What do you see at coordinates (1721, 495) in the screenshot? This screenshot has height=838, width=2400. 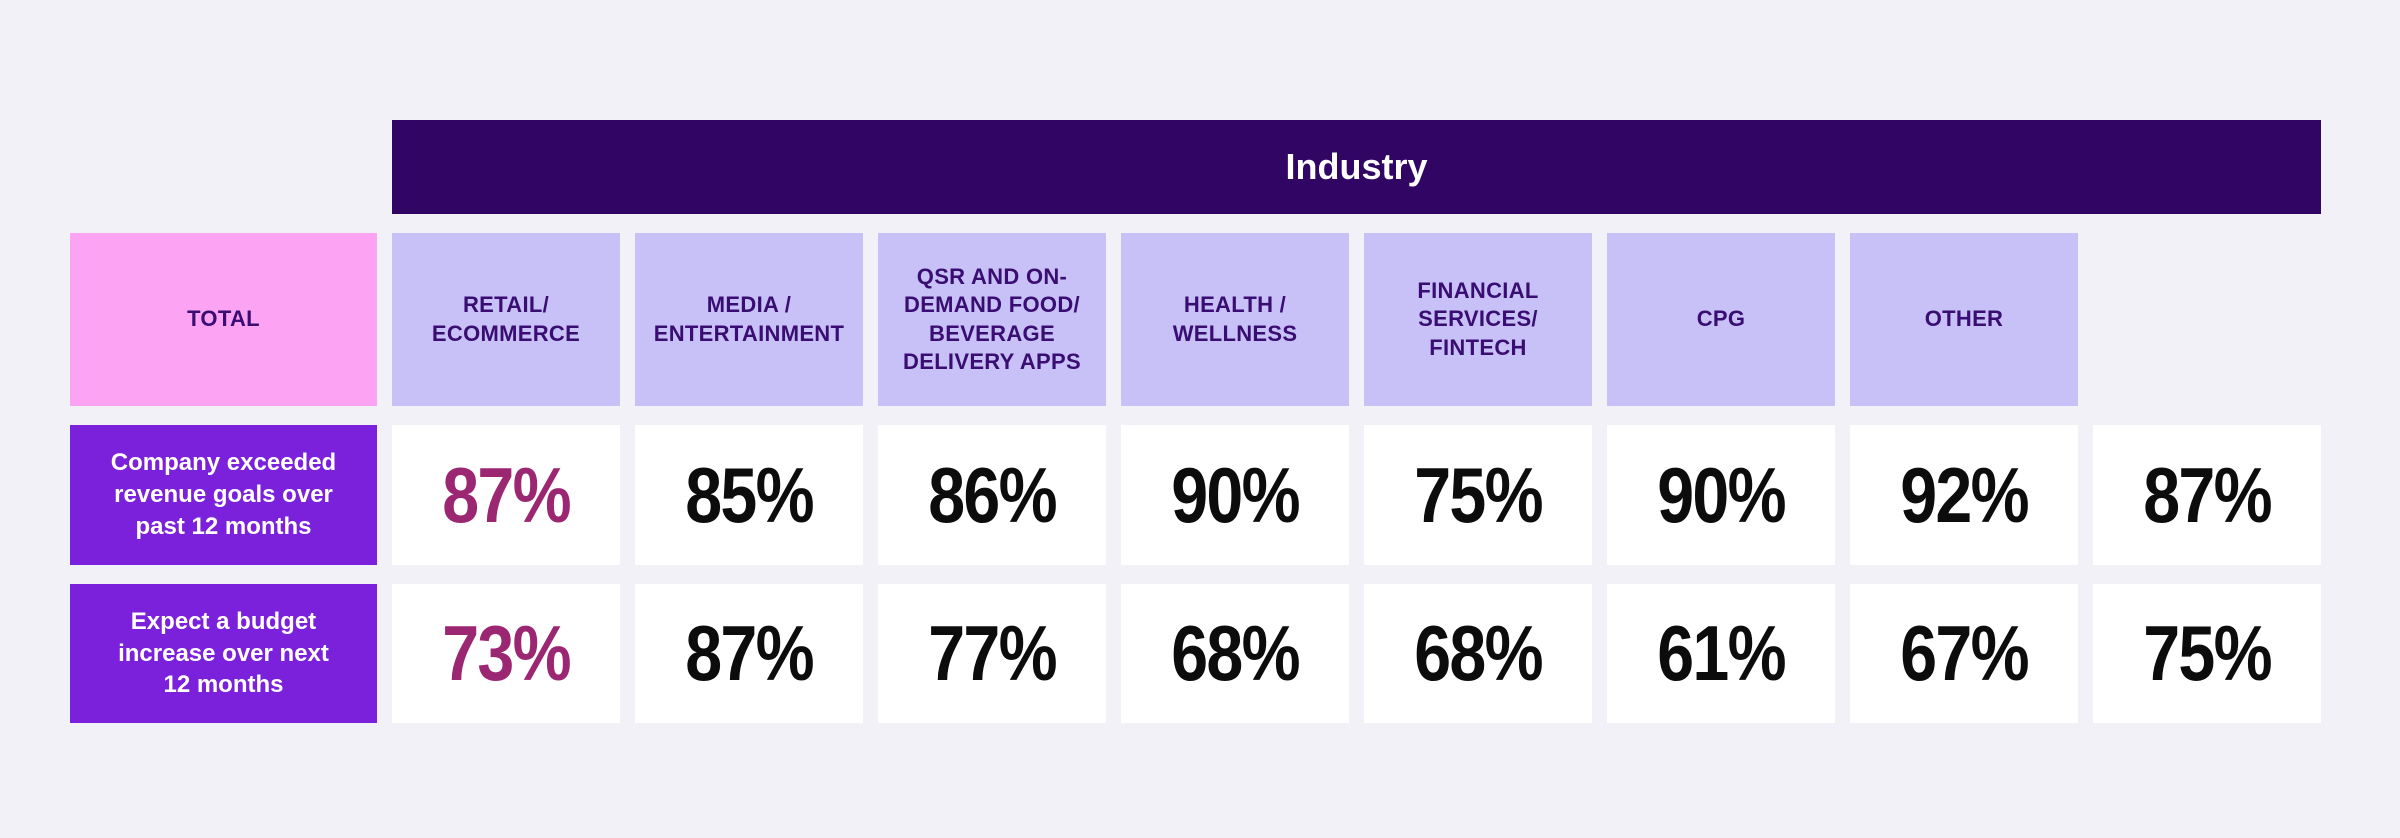 I see `value-cell-row1-financial-services-fintech: 90%` at bounding box center [1721, 495].